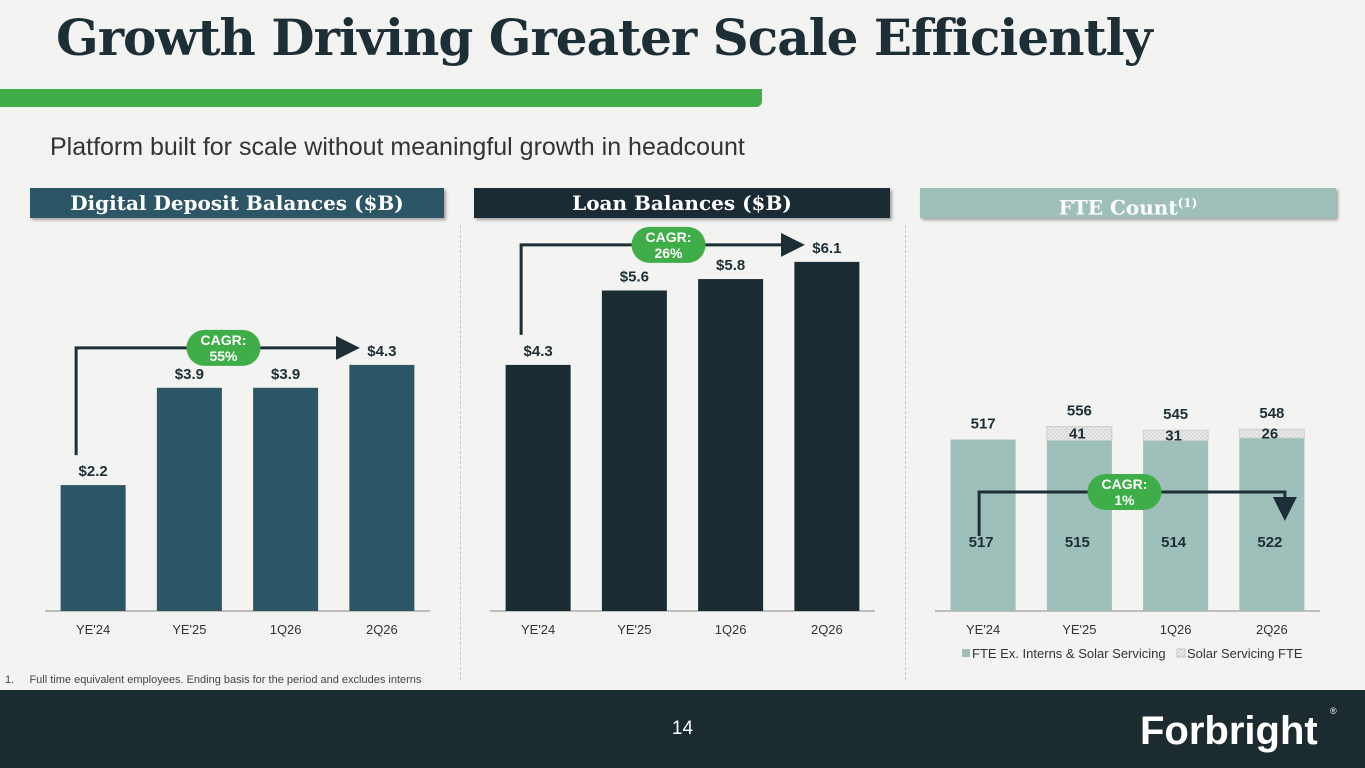  Describe the element at coordinates (189, 629) in the screenshot. I see `deposit-tick-label: YE'25` at that location.